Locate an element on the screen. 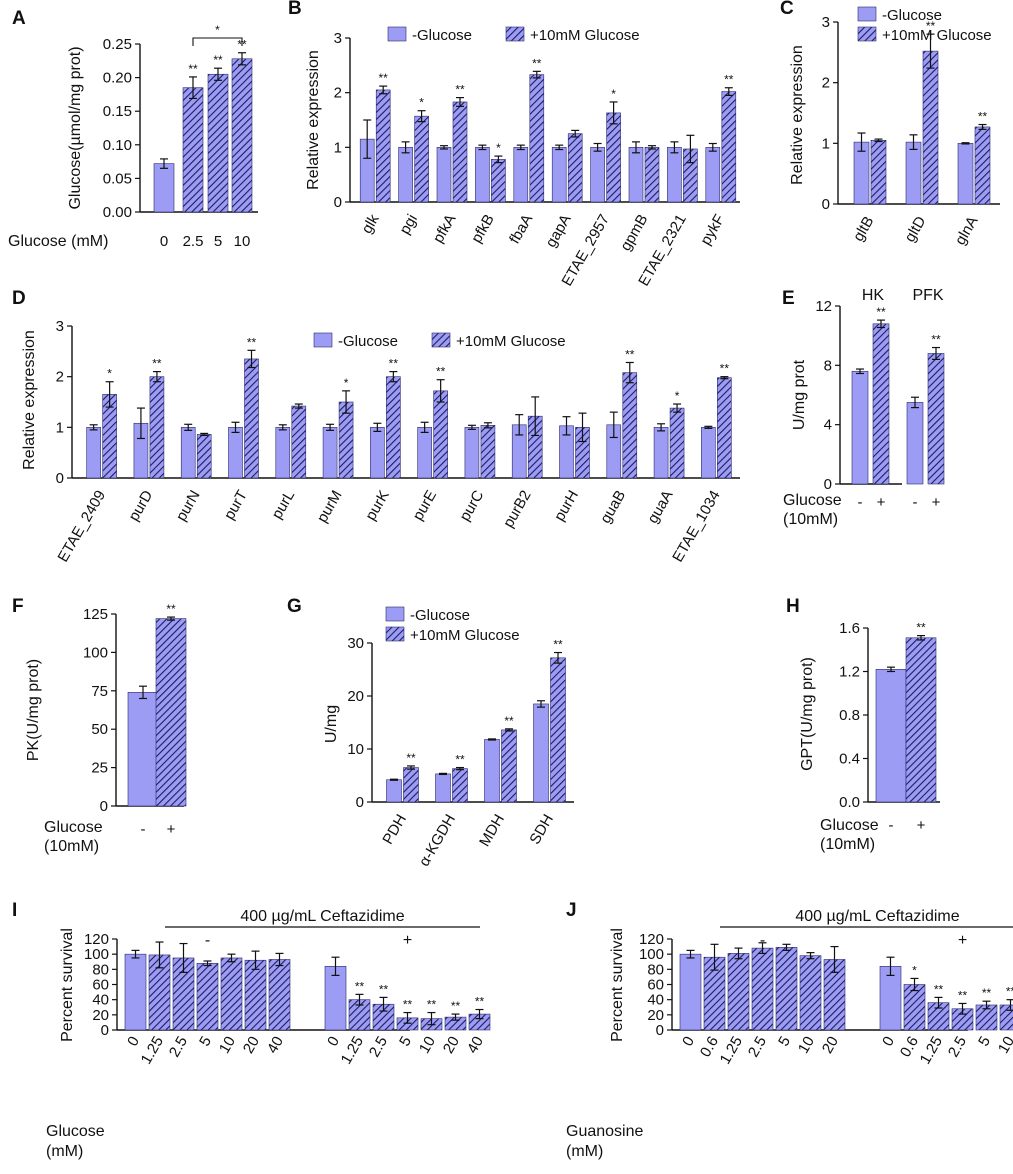 The width and height of the screenshot is (1013, 1174). group-label: - is located at coordinates (207, 940).